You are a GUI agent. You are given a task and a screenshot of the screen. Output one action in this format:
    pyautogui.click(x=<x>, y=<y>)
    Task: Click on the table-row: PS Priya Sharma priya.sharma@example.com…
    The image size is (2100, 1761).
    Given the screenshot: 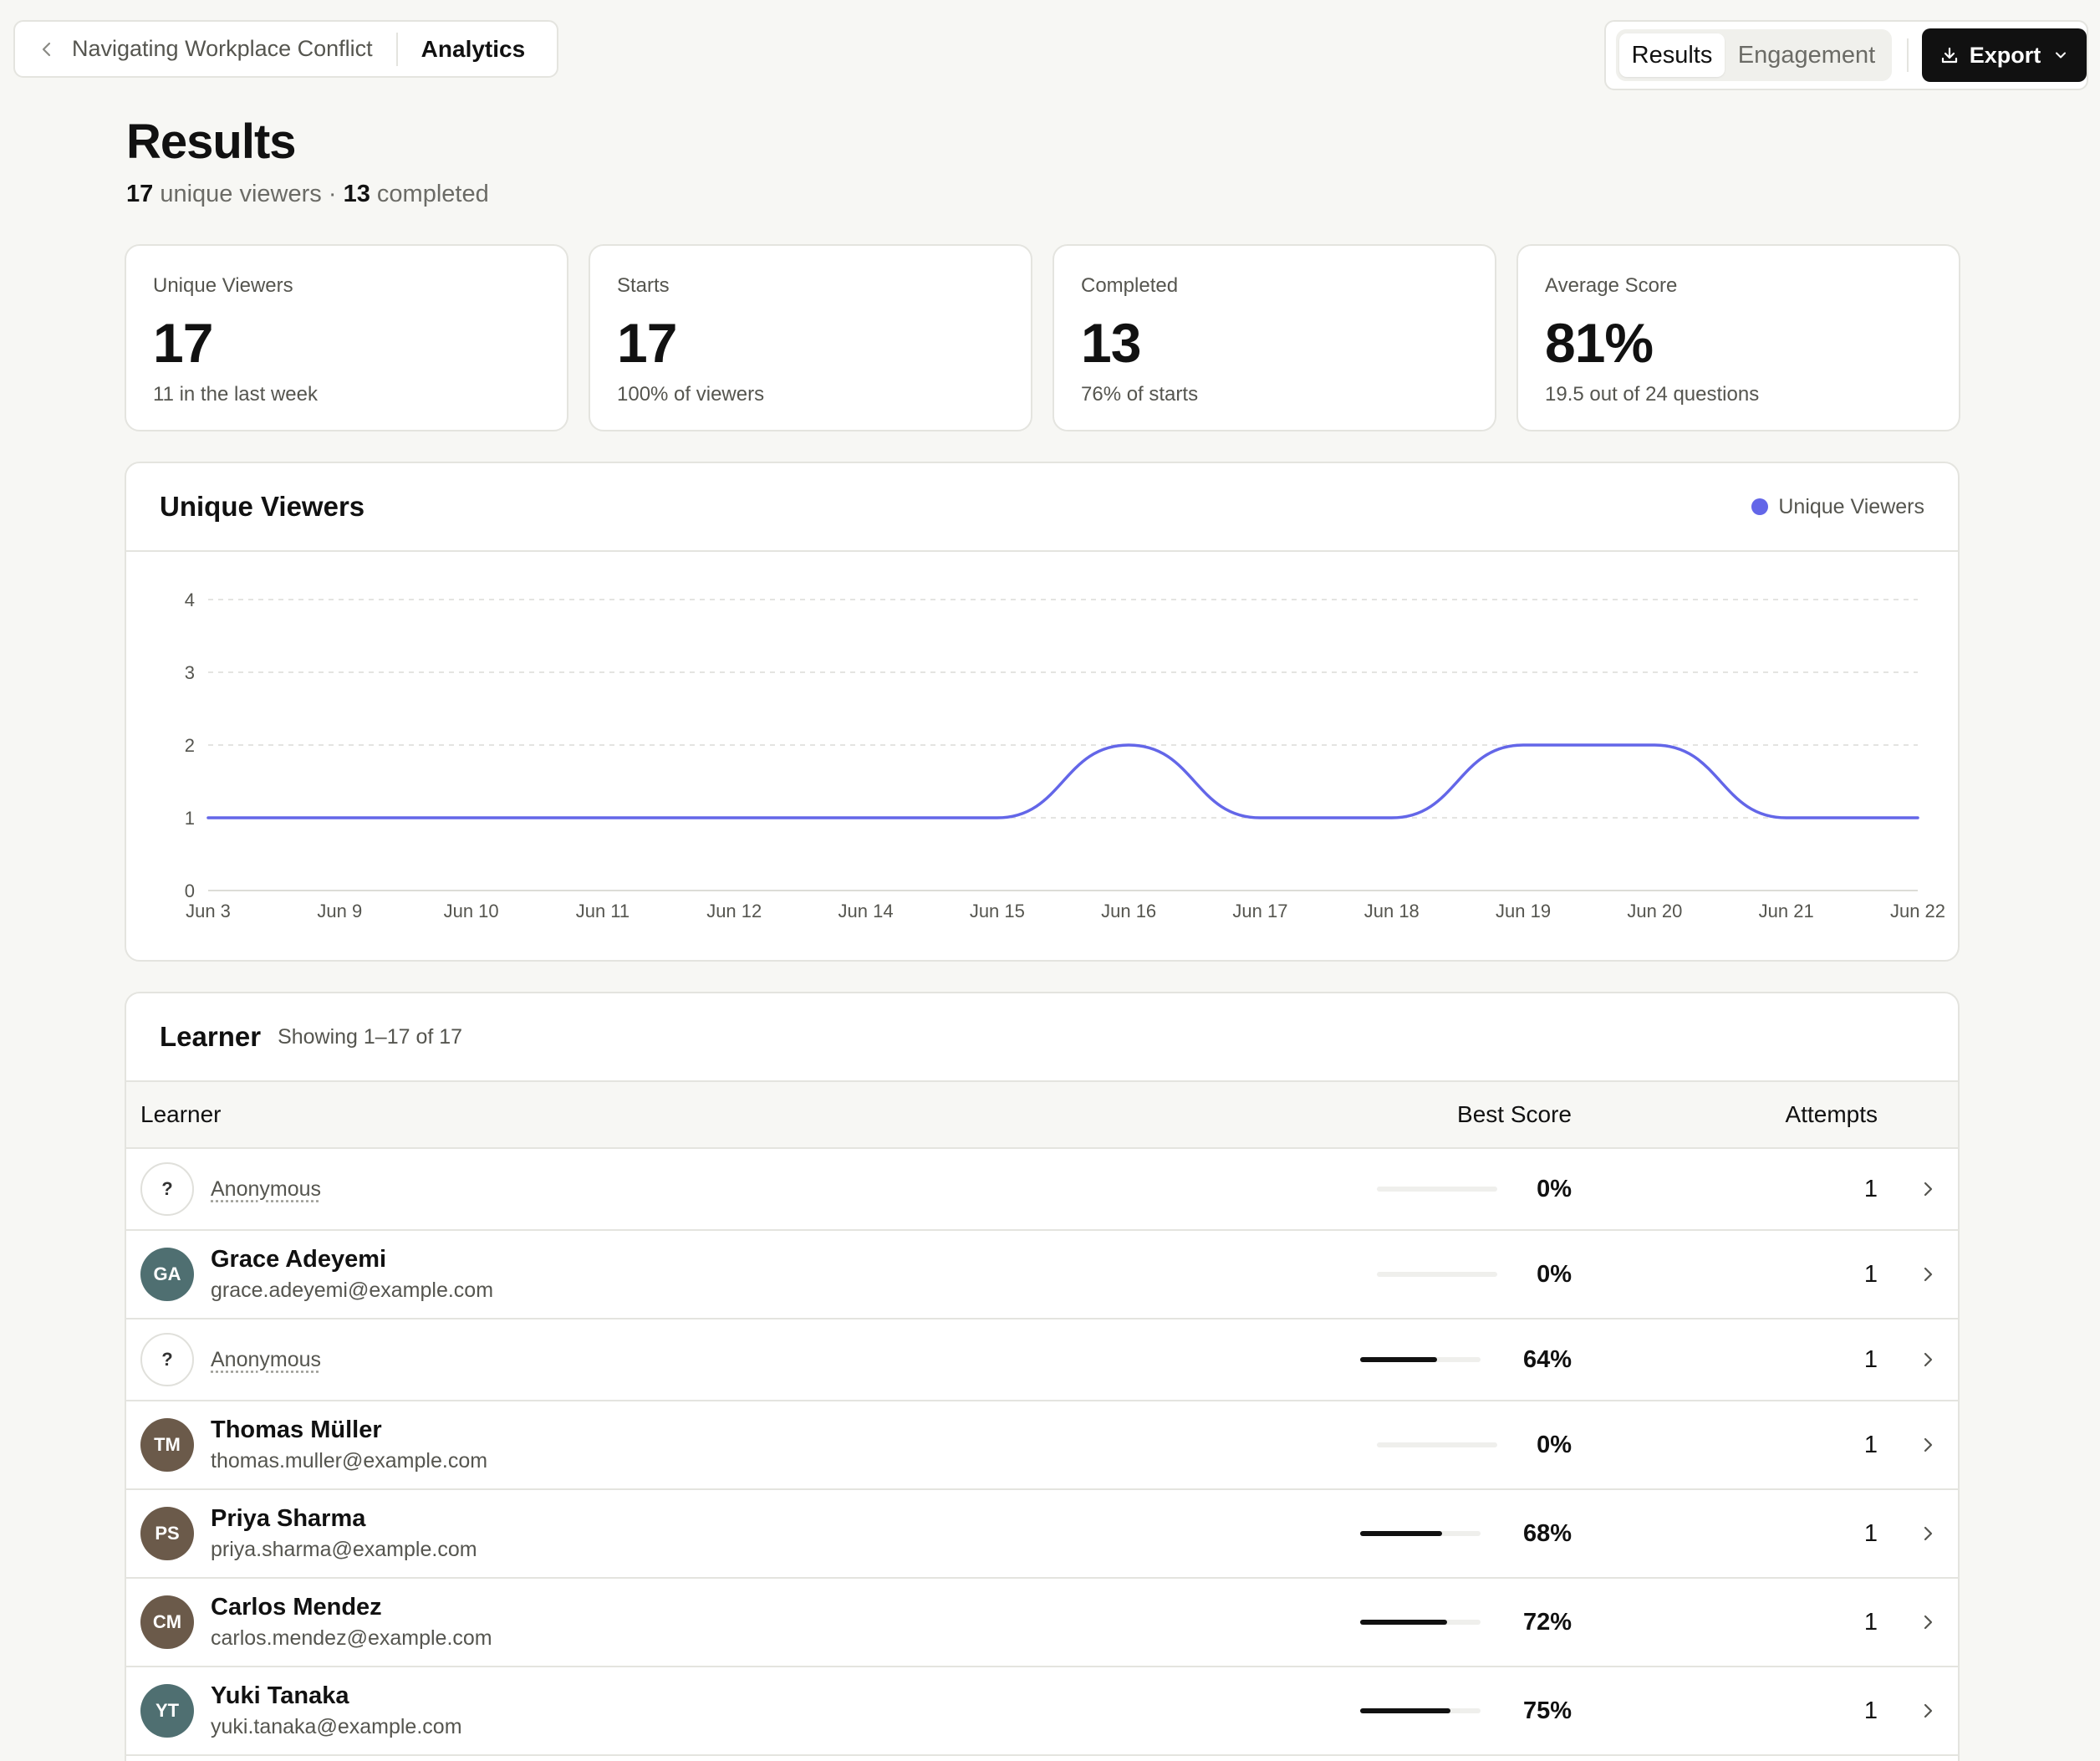 What is the action you would take?
    pyautogui.click(x=1042, y=1535)
    